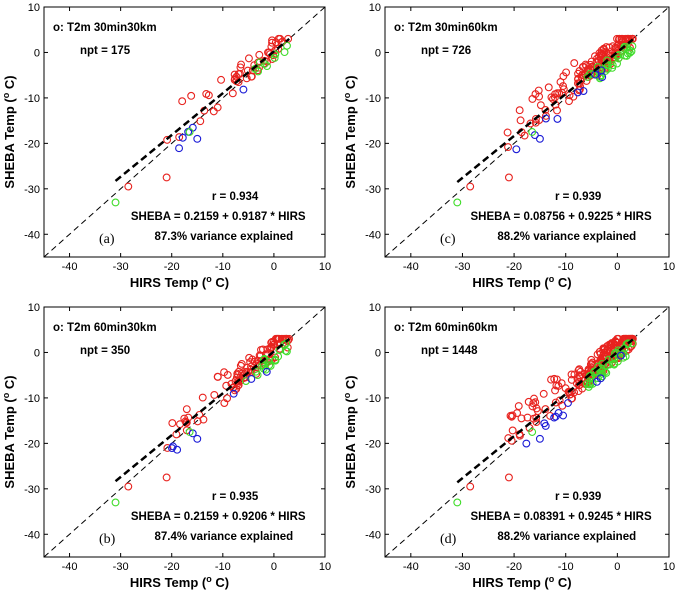 The image size is (681, 591). Describe the element at coordinates (223, 267) in the screenshot. I see `x-tick-label: -10` at that location.